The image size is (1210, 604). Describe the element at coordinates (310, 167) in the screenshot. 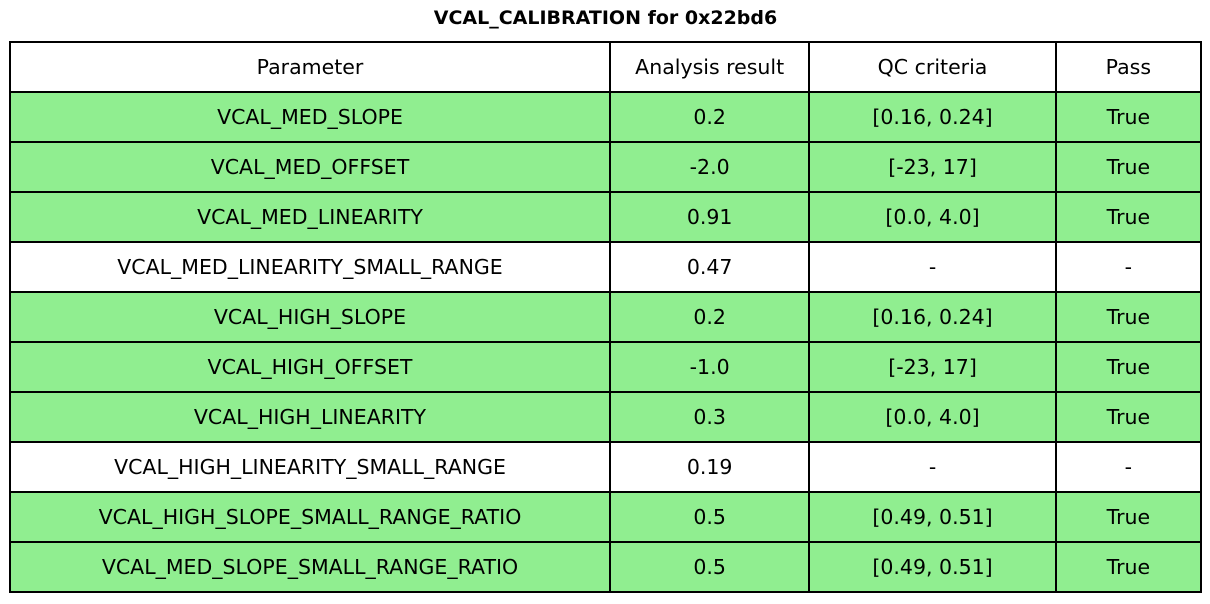

I see `cell-parameter: VCAL_MED_OFFSET` at that location.